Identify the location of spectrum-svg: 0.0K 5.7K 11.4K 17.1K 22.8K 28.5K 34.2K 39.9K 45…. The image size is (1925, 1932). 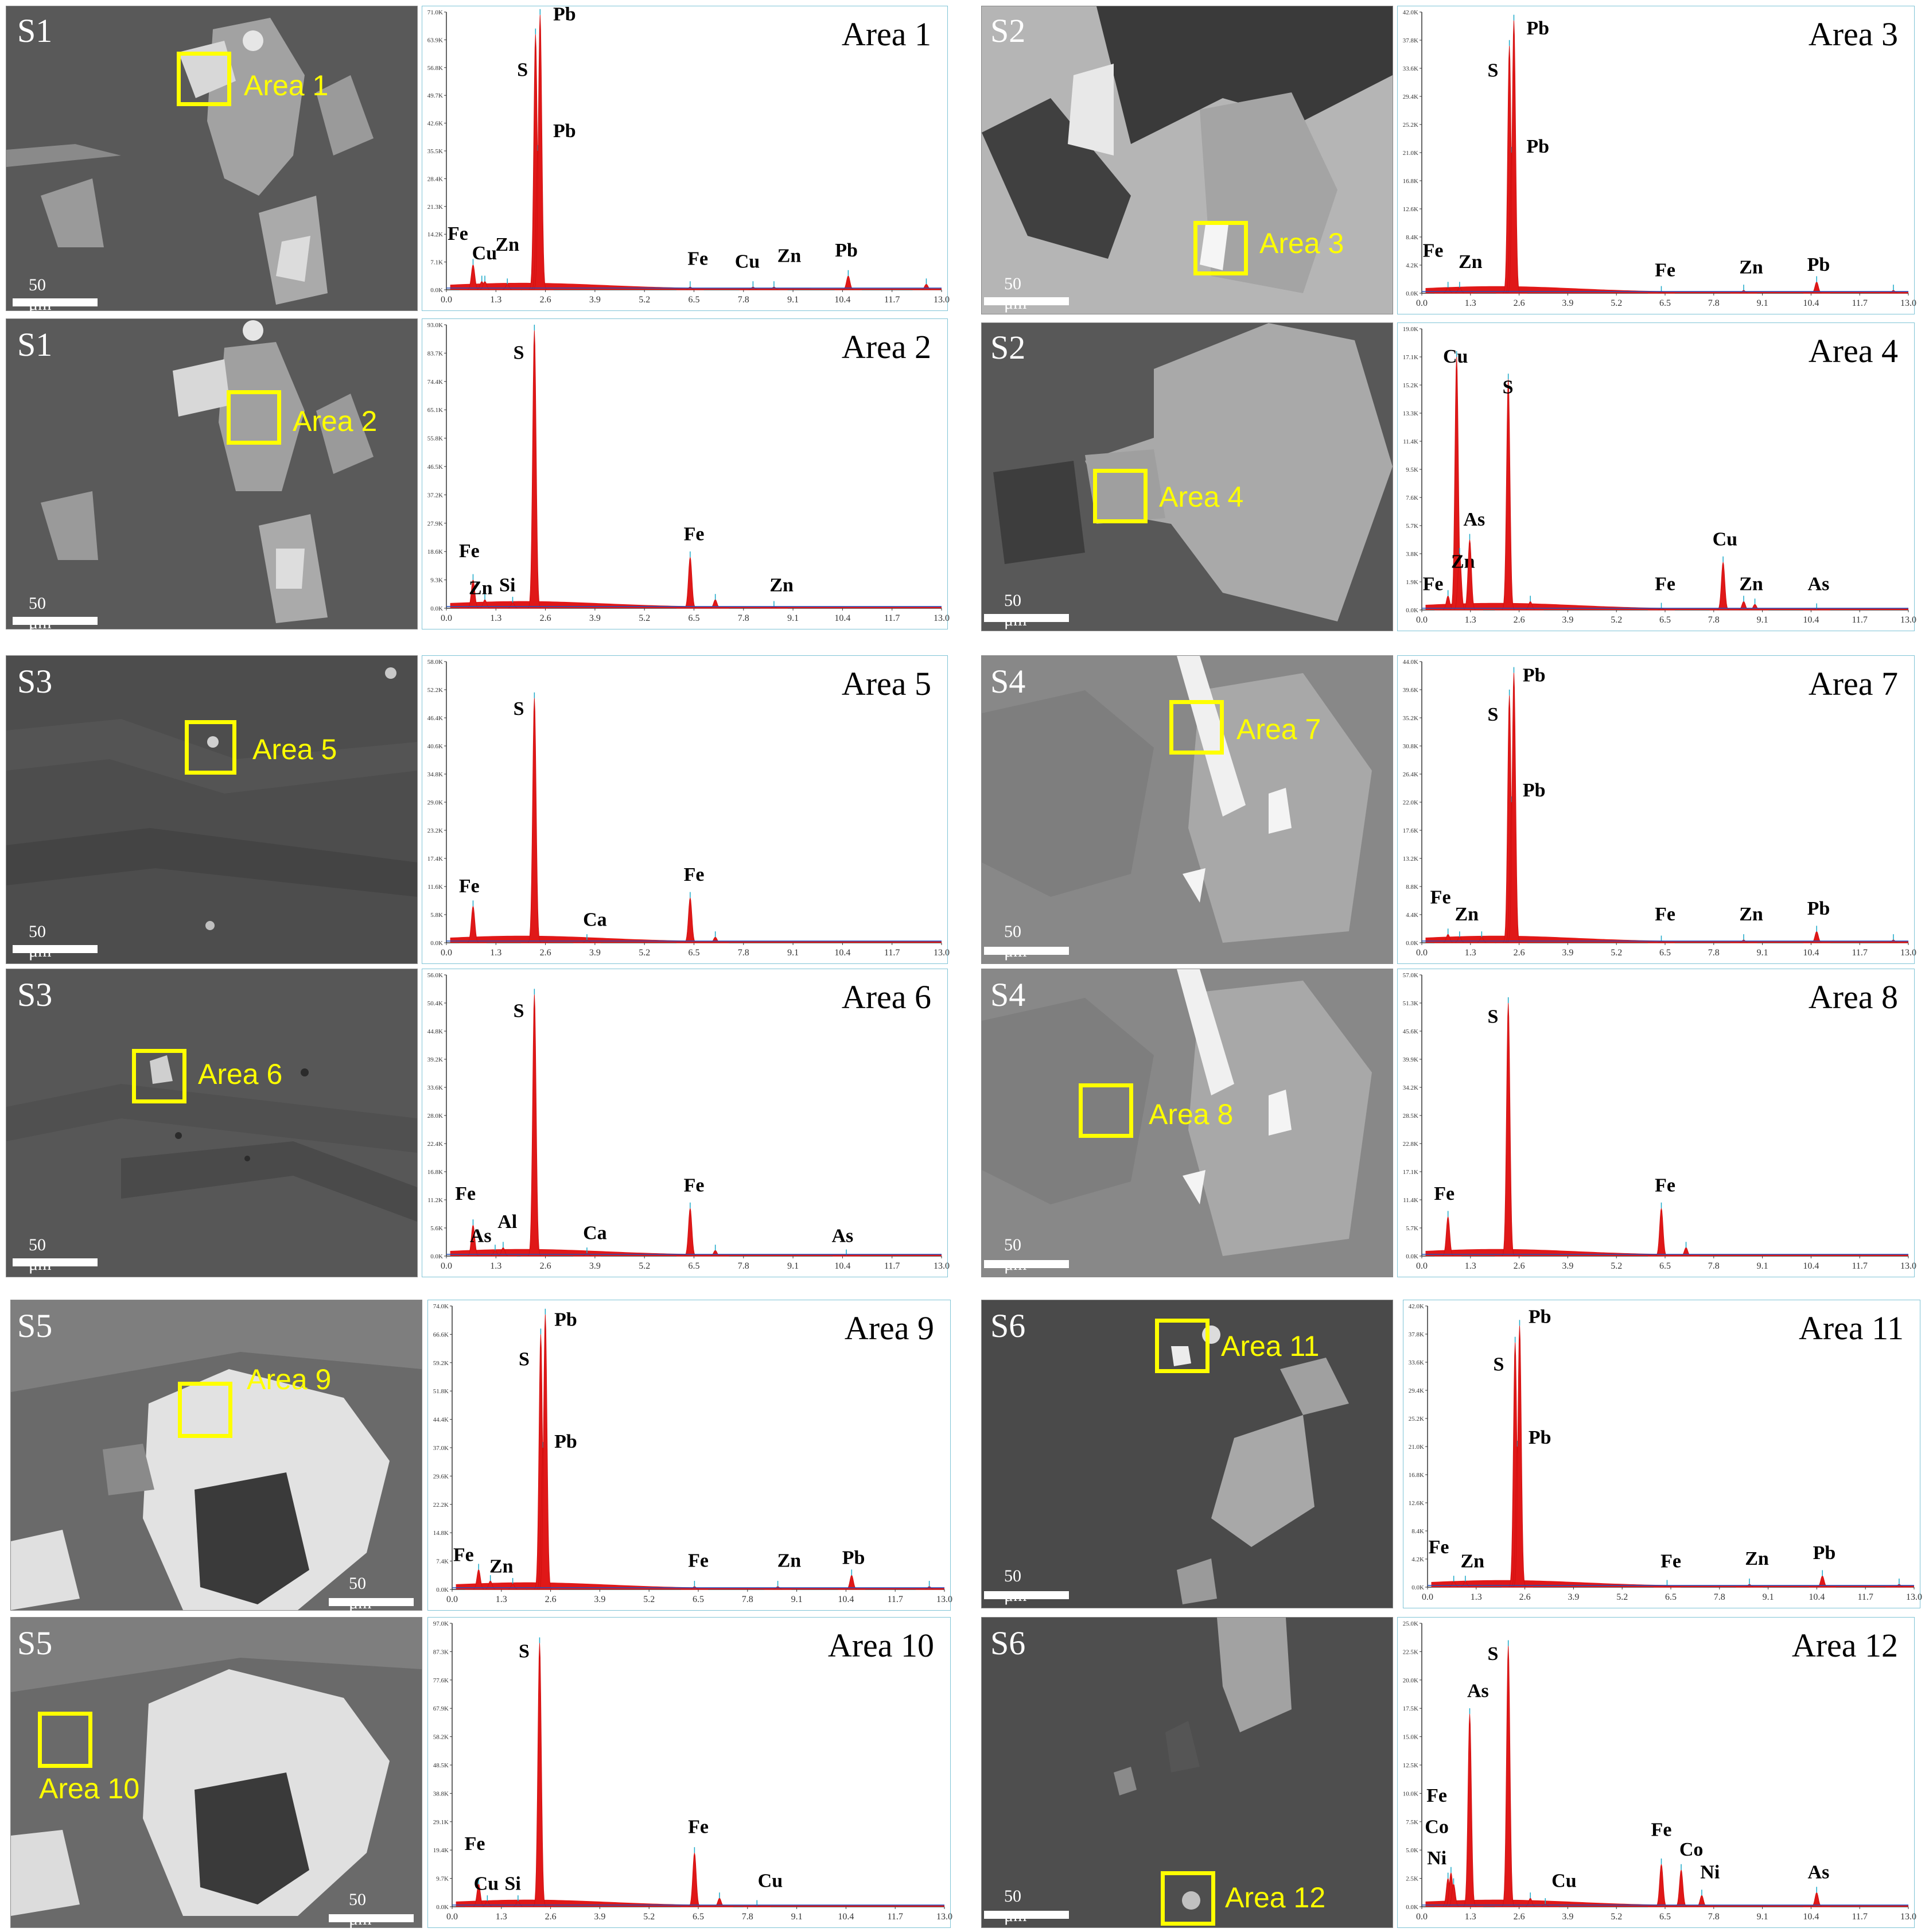
(1659, 1121).